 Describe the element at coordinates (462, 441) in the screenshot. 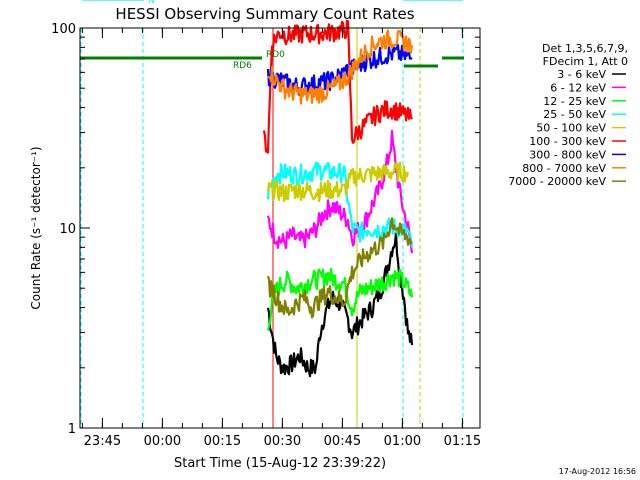

I see `x-tick-label: 01:15` at that location.